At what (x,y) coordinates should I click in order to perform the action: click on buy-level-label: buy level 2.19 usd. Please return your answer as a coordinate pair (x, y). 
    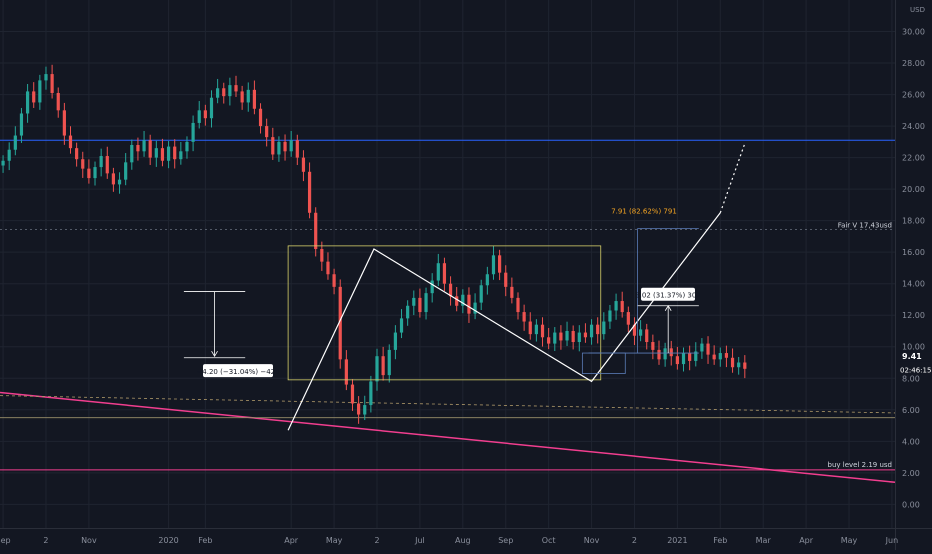
    Looking at the image, I should click on (860, 465).